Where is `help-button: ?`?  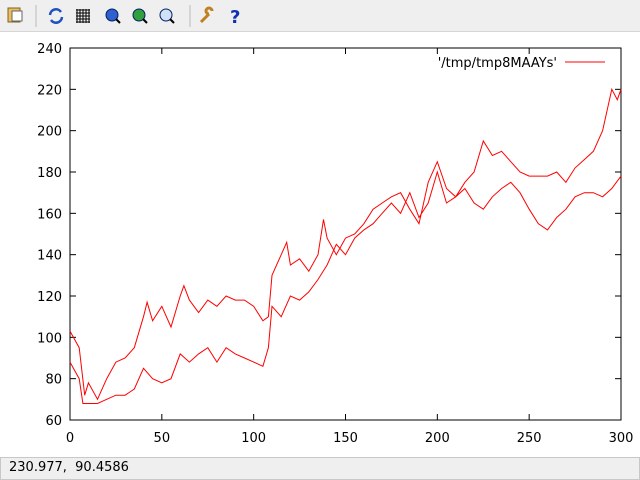 help-button: ? is located at coordinates (235, 17).